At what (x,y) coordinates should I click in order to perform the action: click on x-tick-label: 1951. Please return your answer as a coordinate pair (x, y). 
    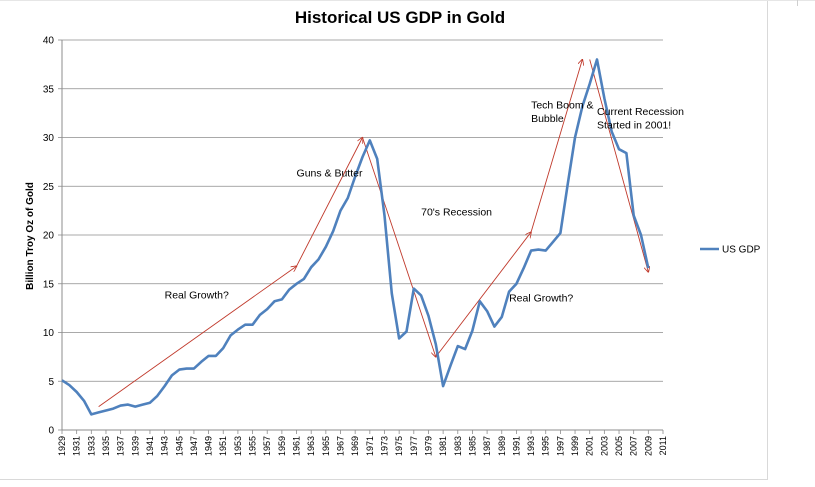
    Looking at the image, I should click on (223, 446).